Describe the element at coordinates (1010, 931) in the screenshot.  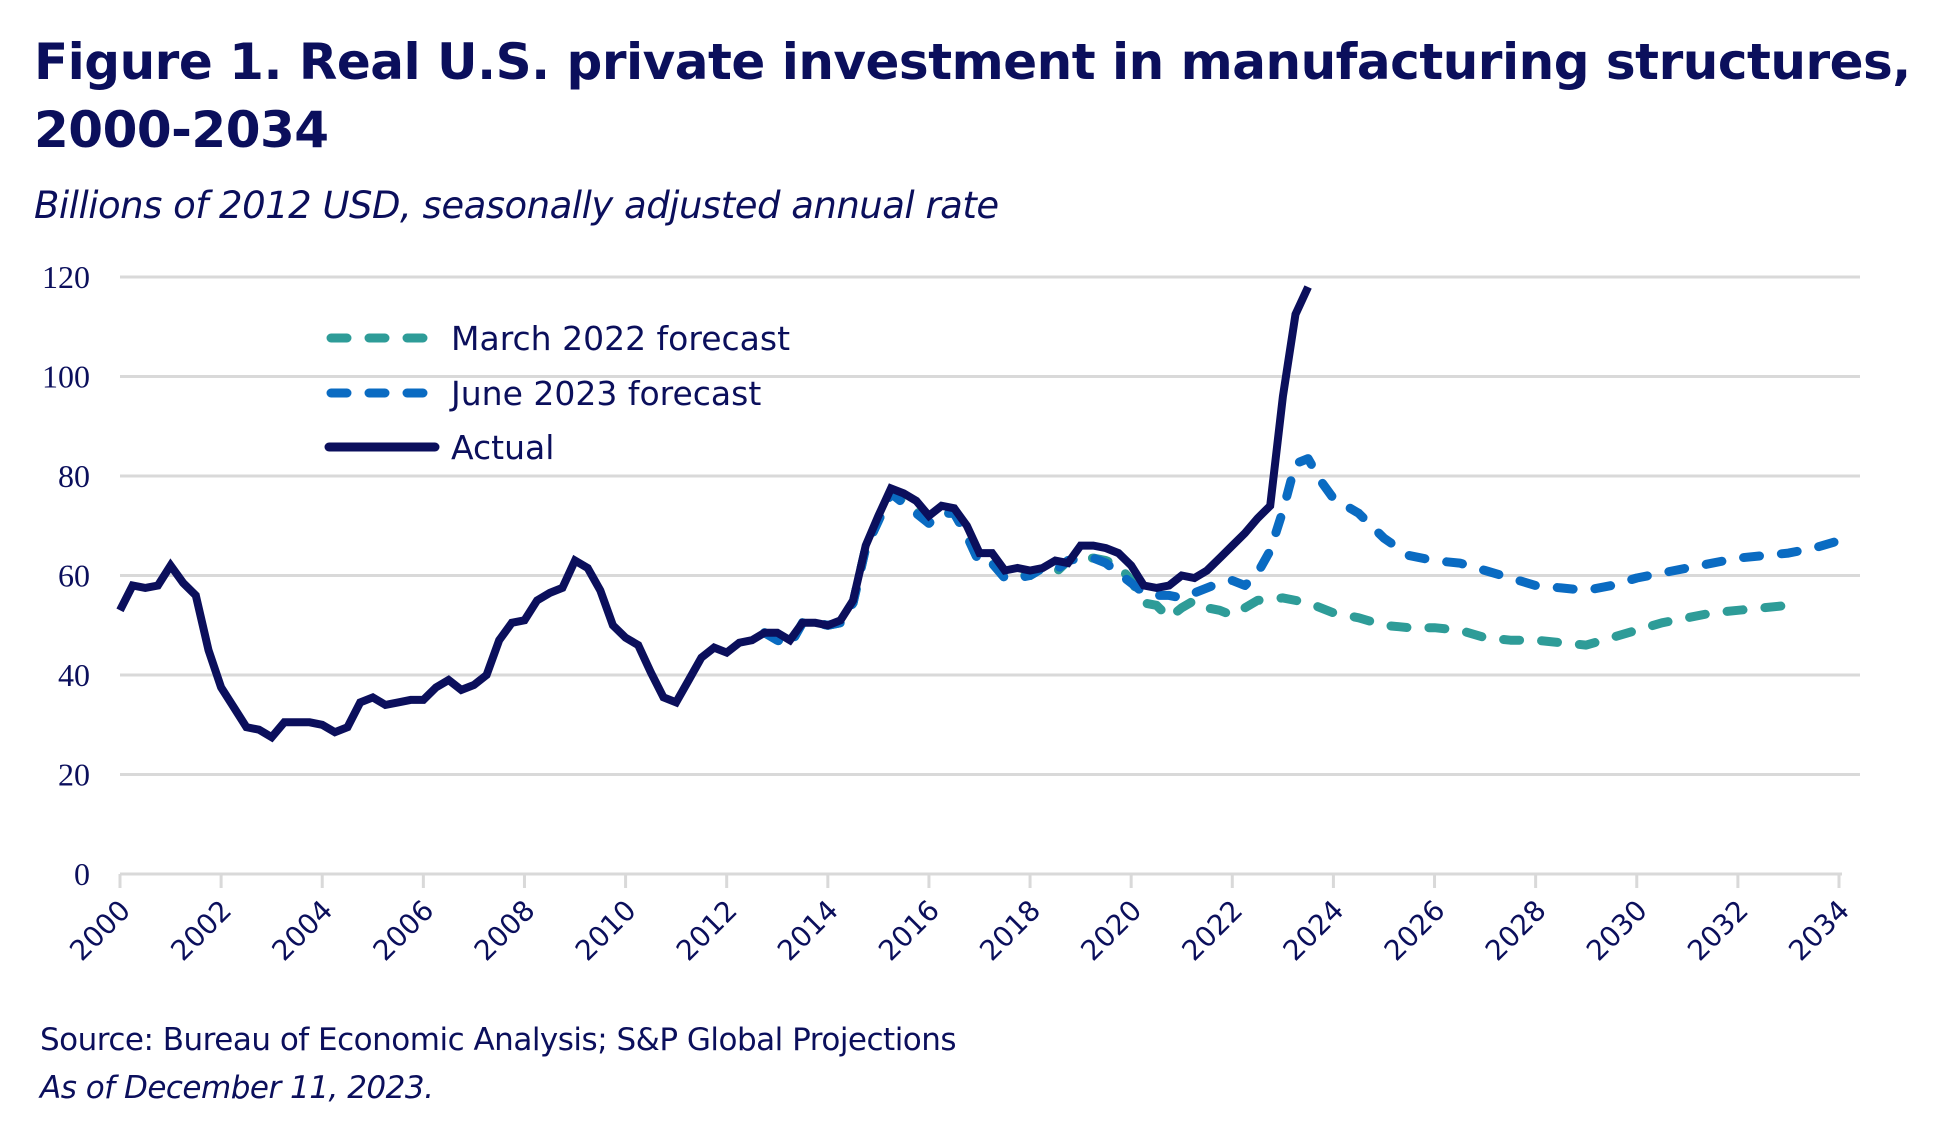
I see `x-tick-label: 2018` at that location.